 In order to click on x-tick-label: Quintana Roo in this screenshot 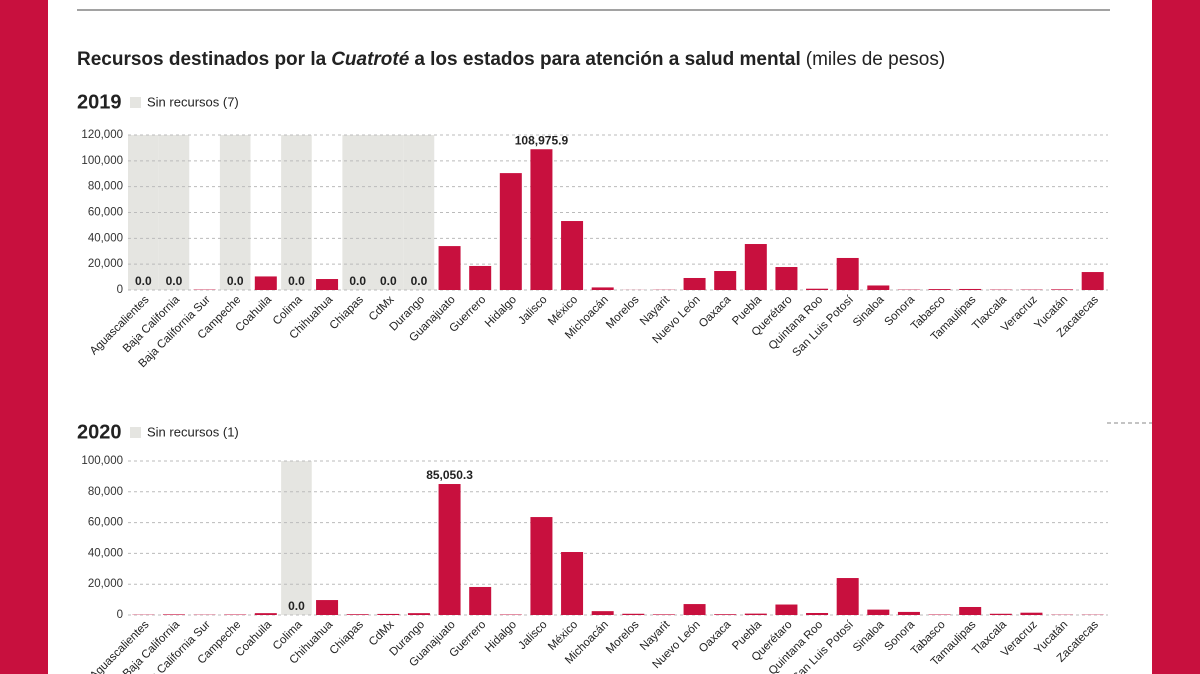, I will do `click(796, 323)`.